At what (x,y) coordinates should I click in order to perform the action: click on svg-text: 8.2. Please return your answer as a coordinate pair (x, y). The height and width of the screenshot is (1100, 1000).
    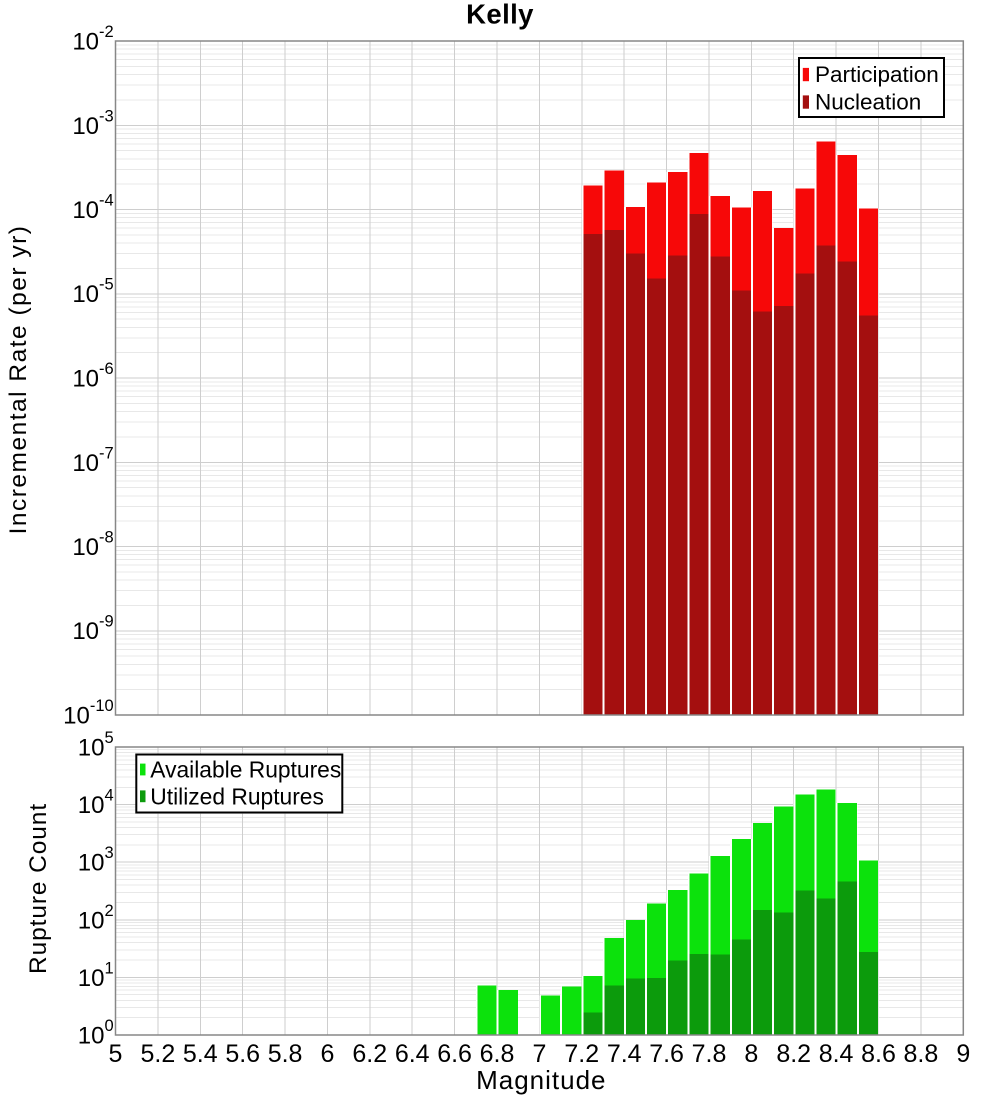
    Looking at the image, I should click on (793, 1054).